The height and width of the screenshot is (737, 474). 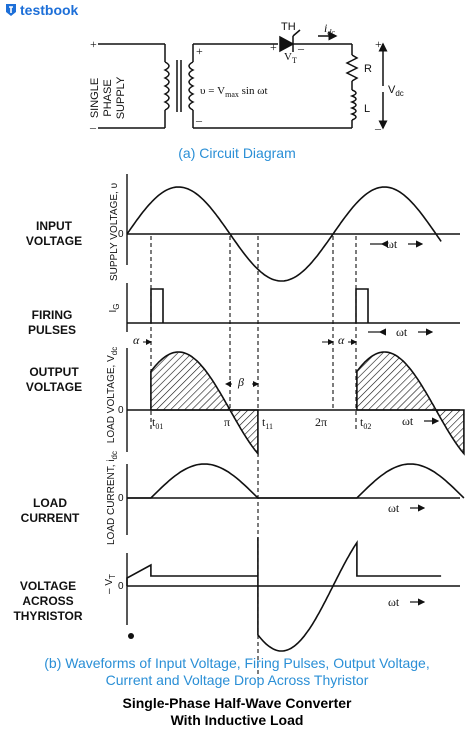 What do you see at coordinates (47, 601) in the screenshot?
I see `thyristor-voltage-label-2: ACROSS` at bounding box center [47, 601].